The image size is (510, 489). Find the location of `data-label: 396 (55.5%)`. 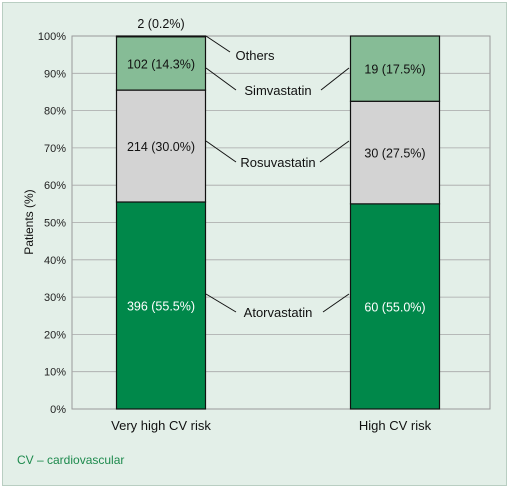

data-label: 396 (55.5%) is located at coordinates (161, 306).